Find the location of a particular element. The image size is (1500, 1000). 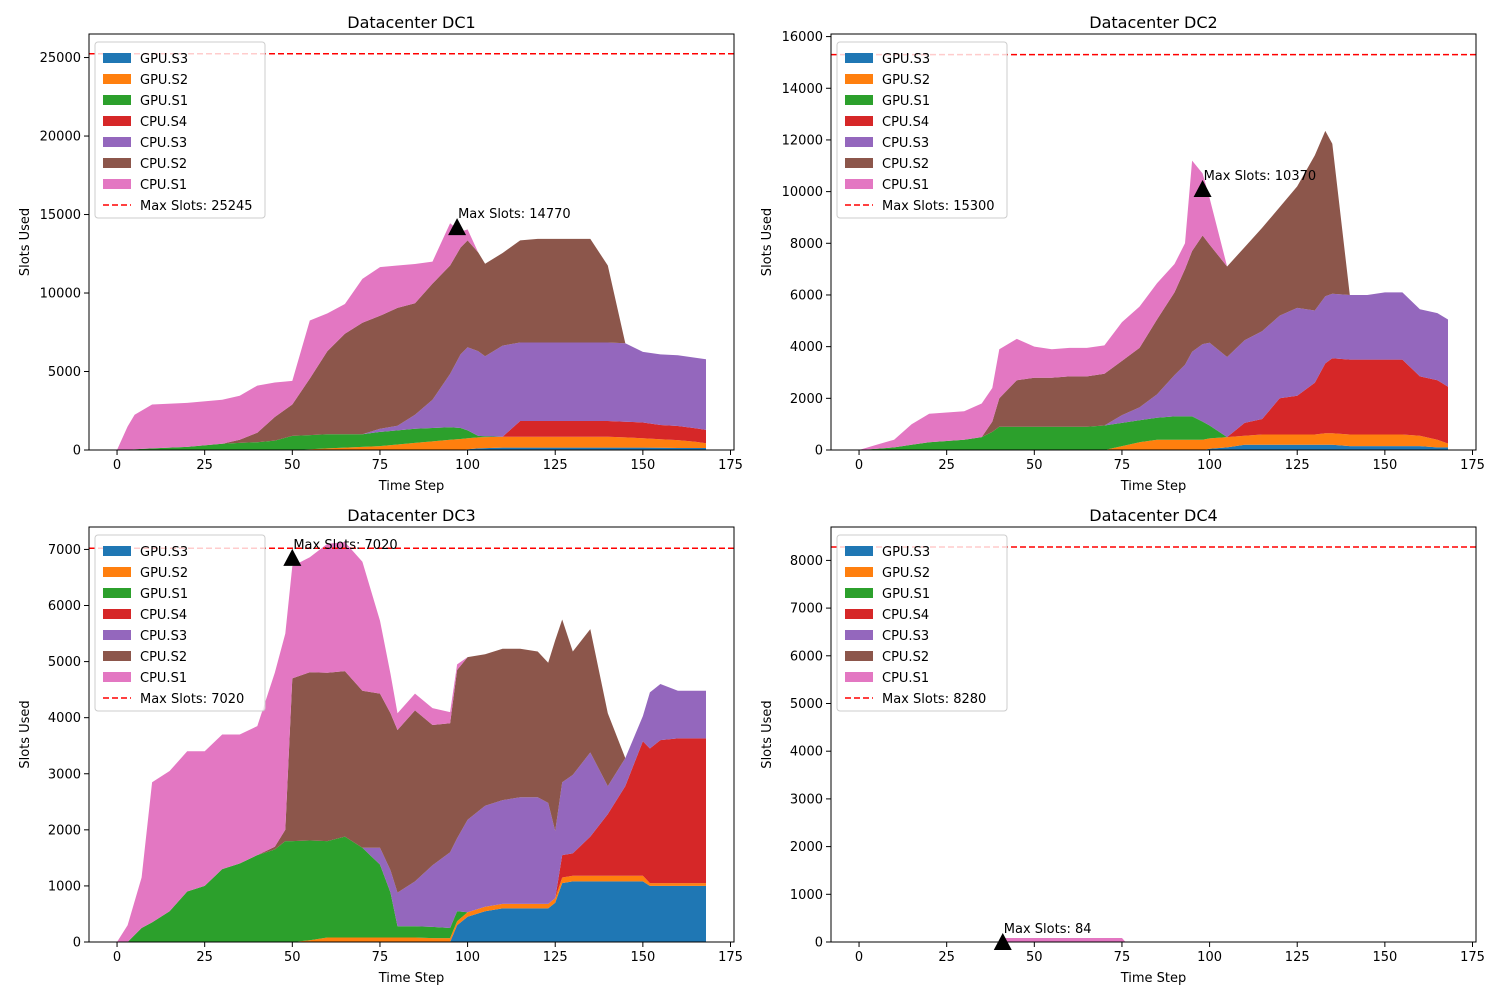

y-tick-label: 7000 is located at coordinates (806, 609).